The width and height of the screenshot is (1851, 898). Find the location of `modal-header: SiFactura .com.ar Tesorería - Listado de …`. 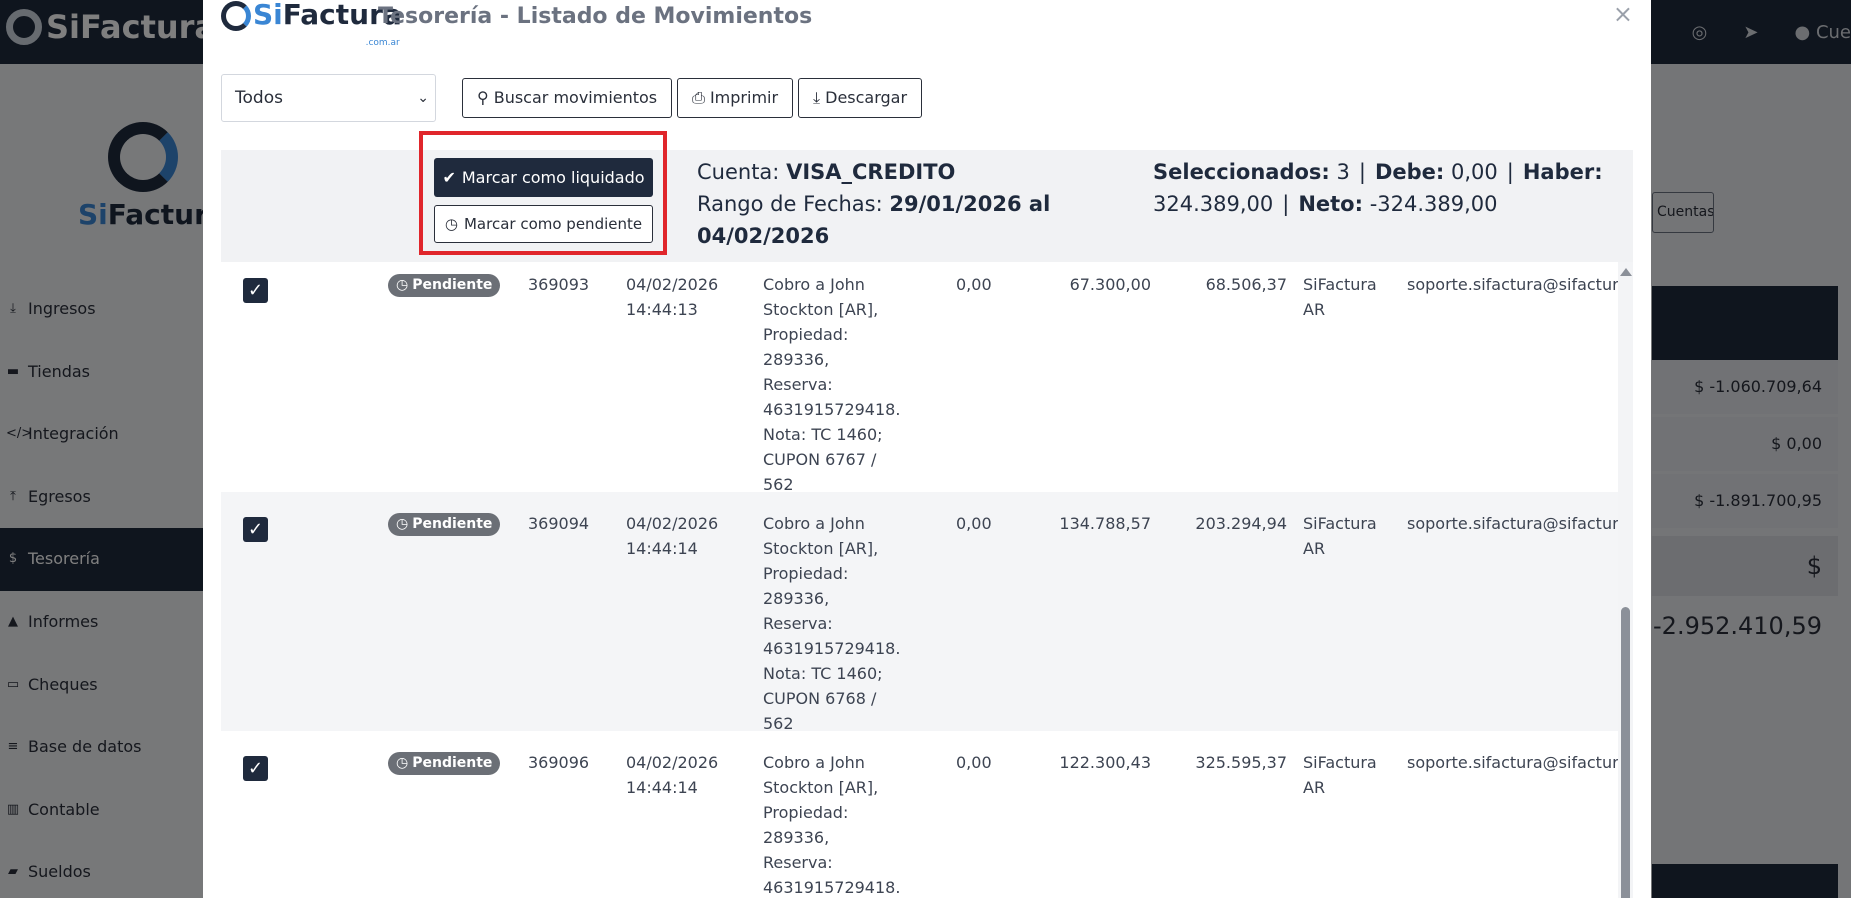

modal-header: SiFactura .com.ar Tesorería - Listado de … is located at coordinates (927, 24).